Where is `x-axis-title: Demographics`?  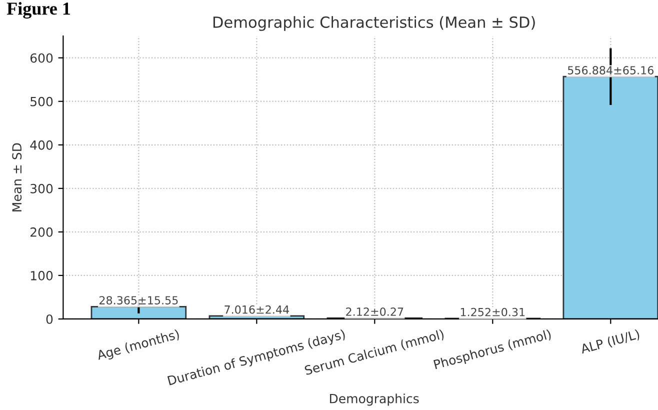
x-axis-title: Demographics is located at coordinates (374, 400).